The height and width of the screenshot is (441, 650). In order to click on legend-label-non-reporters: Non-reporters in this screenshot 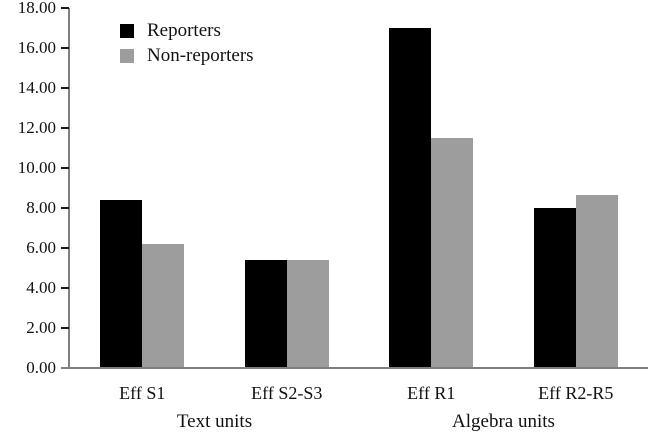, I will do `click(200, 55)`.